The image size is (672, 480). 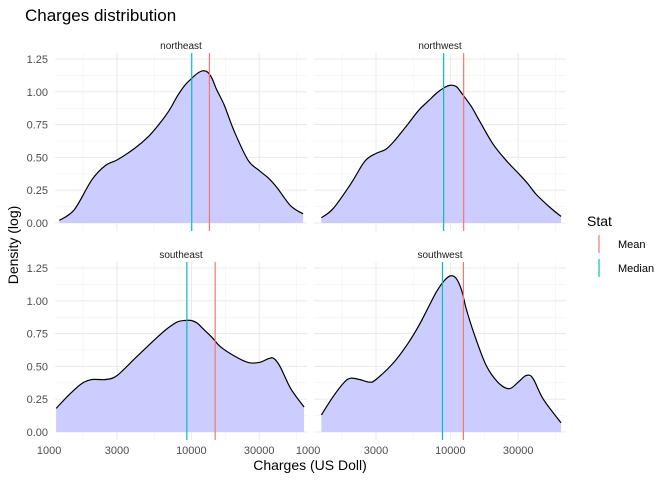 I want to click on facet-strip-label: northeast, so click(x=181, y=46).